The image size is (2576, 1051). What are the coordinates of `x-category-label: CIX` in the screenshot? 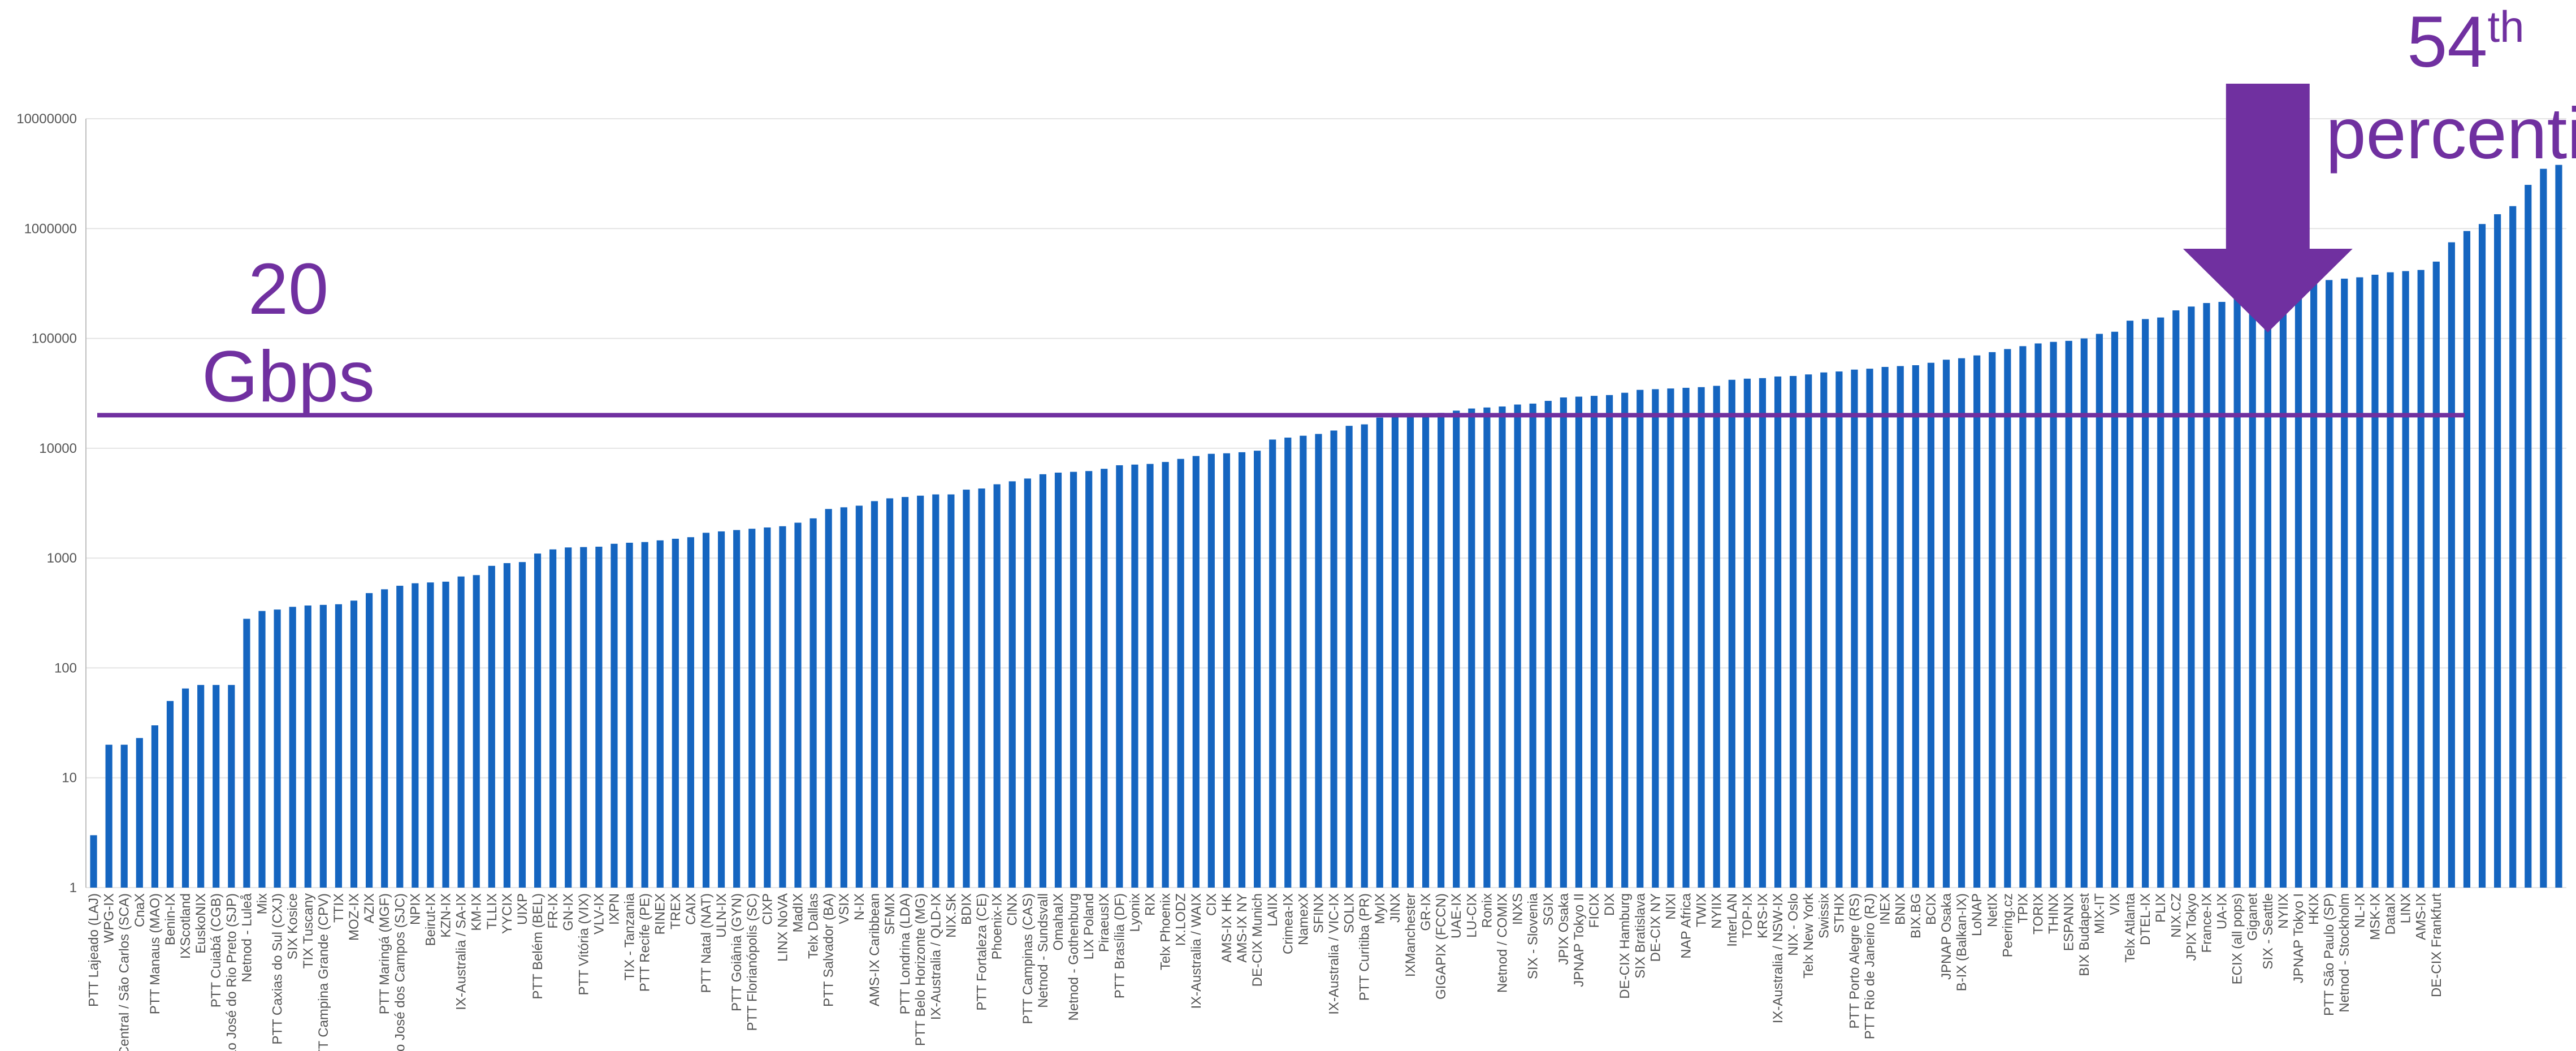 It's located at (1211, 904).